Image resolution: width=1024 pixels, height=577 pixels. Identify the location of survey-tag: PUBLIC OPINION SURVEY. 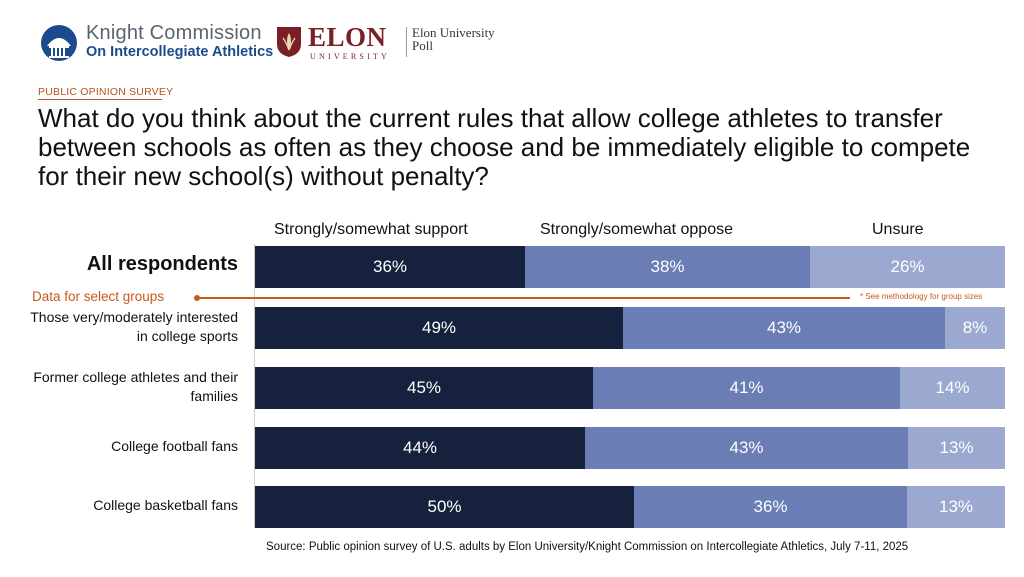
(106, 92).